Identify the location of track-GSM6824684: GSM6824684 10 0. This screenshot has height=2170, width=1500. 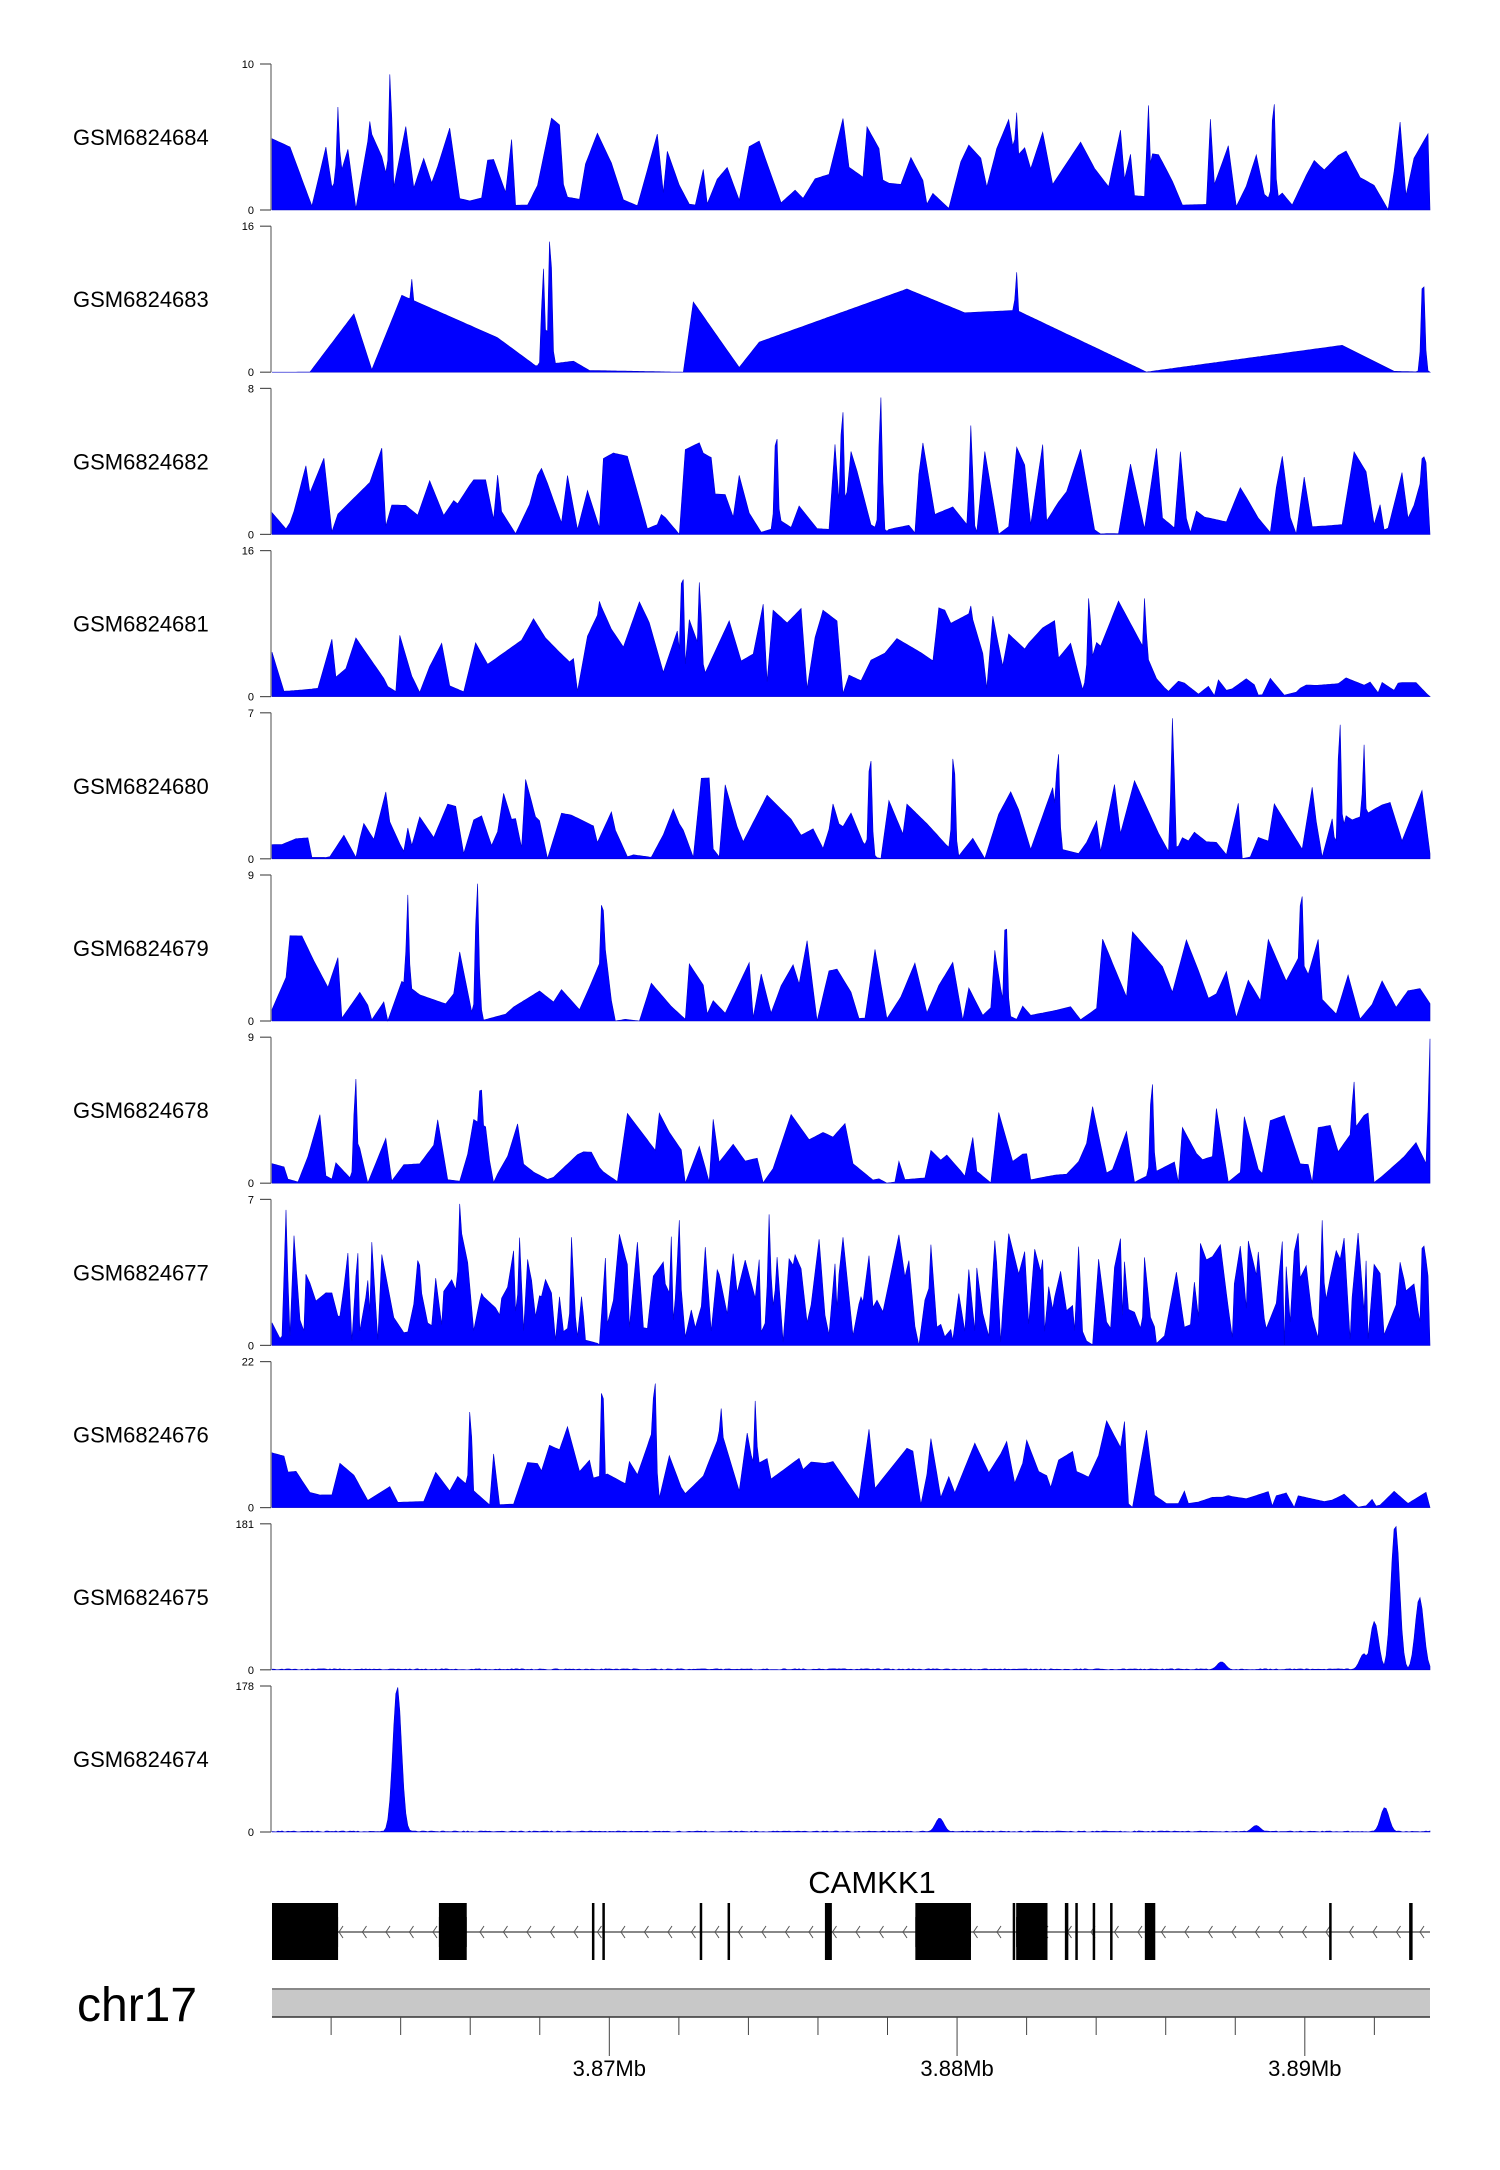
(752, 138).